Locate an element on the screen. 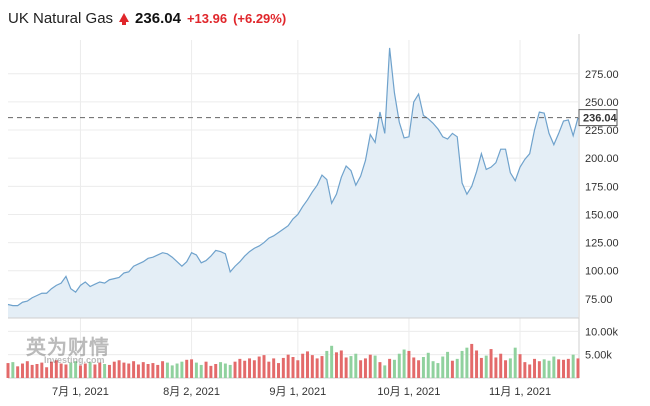  last-price: 236.04 is located at coordinates (158, 18).